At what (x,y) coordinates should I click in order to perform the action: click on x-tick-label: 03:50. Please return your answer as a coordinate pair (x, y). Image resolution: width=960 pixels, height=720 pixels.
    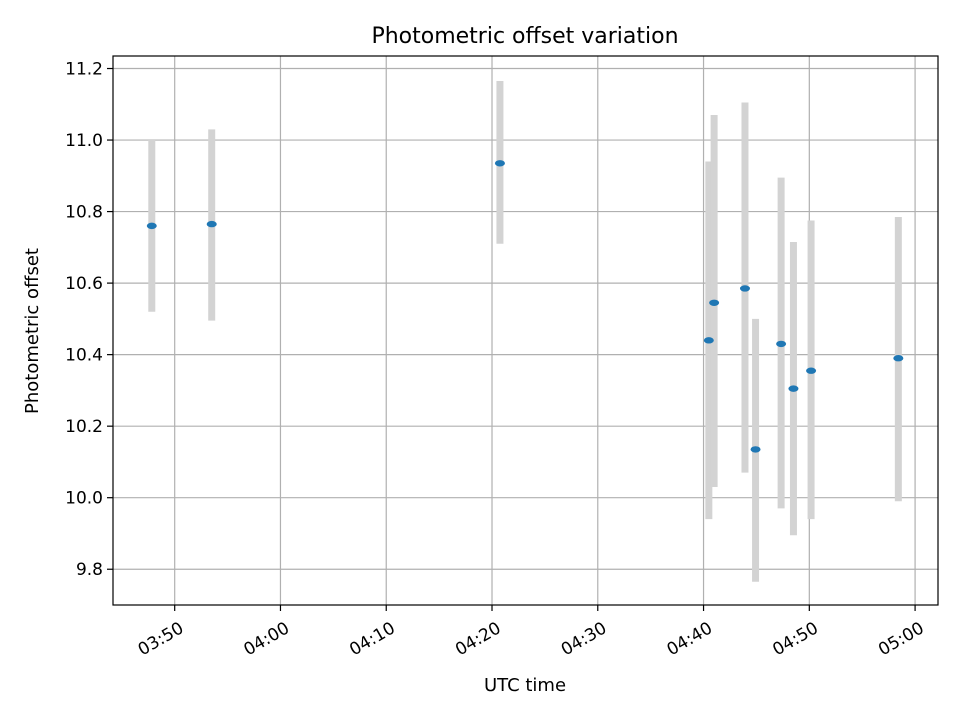
    Looking at the image, I should click on (161, 639).